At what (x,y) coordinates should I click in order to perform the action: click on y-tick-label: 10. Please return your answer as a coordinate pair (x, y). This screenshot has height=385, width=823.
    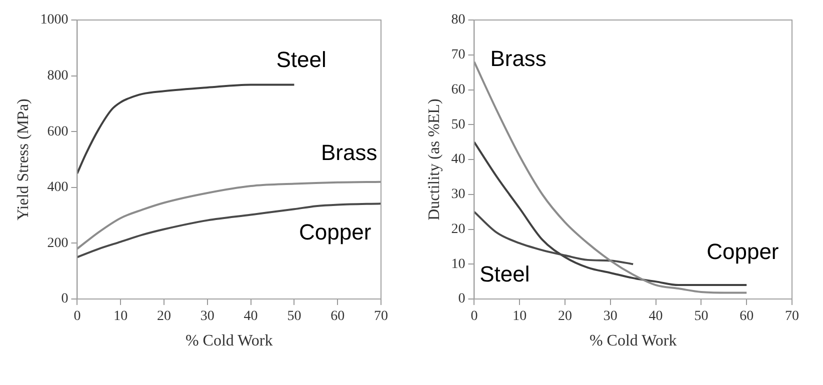
    Looking at the image, I should click on (458, 264).